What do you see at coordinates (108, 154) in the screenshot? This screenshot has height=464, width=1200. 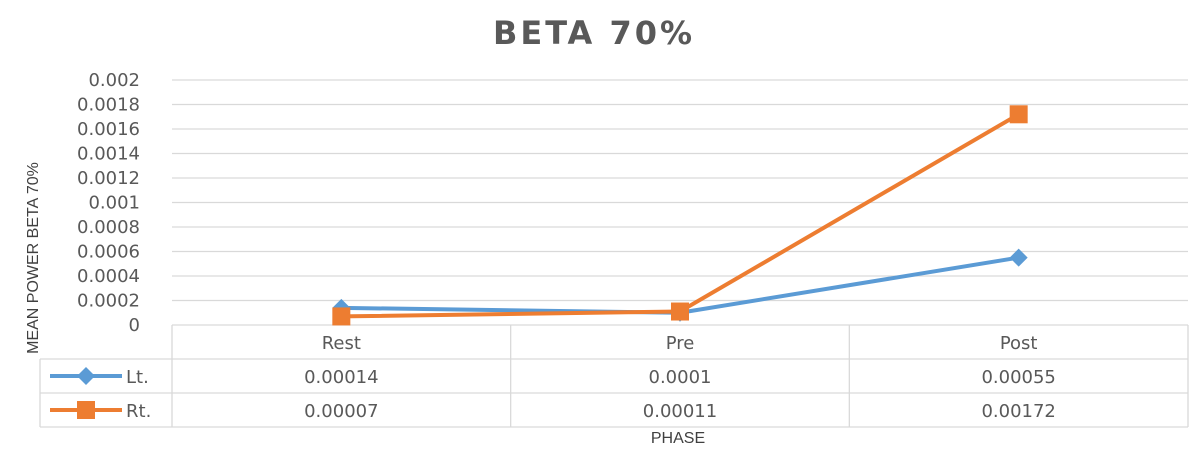 I see `y-tick-label: 0.0014` at bounding box center [108, 154].